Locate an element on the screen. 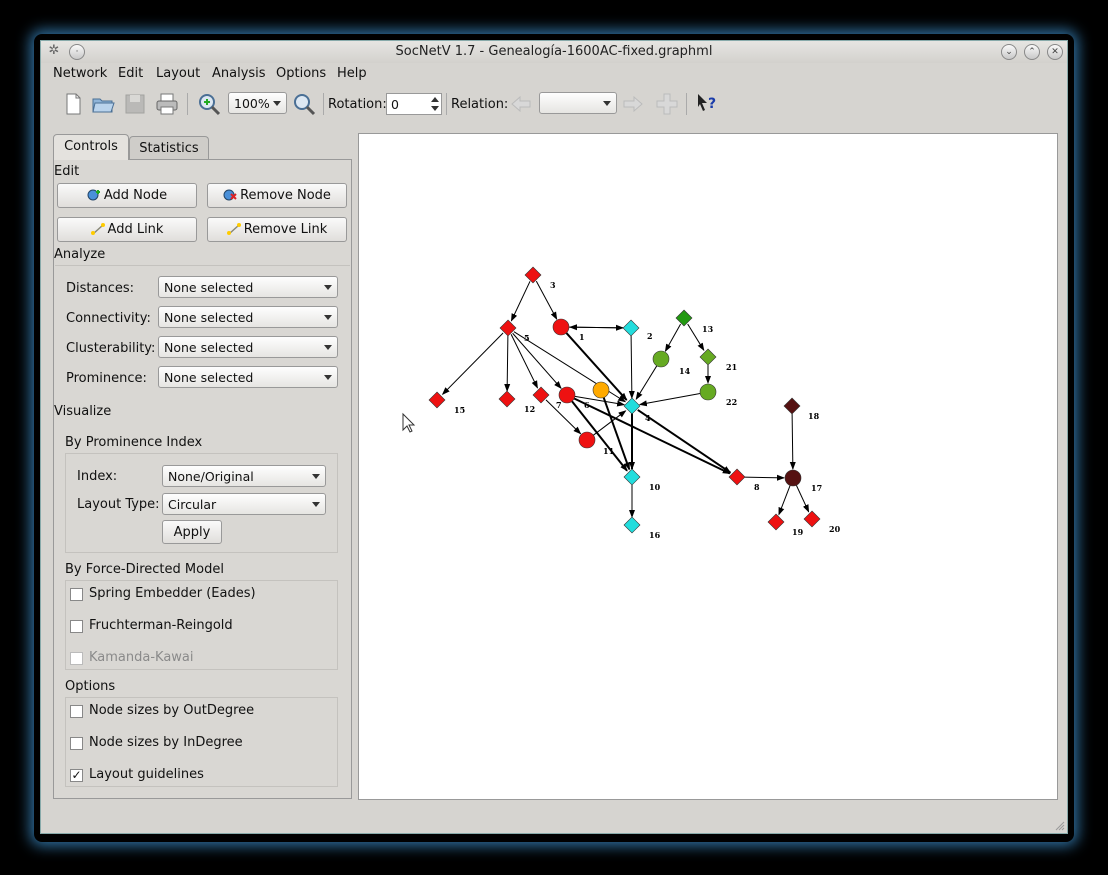  fruchterman-checkbox is located at coordinates (76, 626).